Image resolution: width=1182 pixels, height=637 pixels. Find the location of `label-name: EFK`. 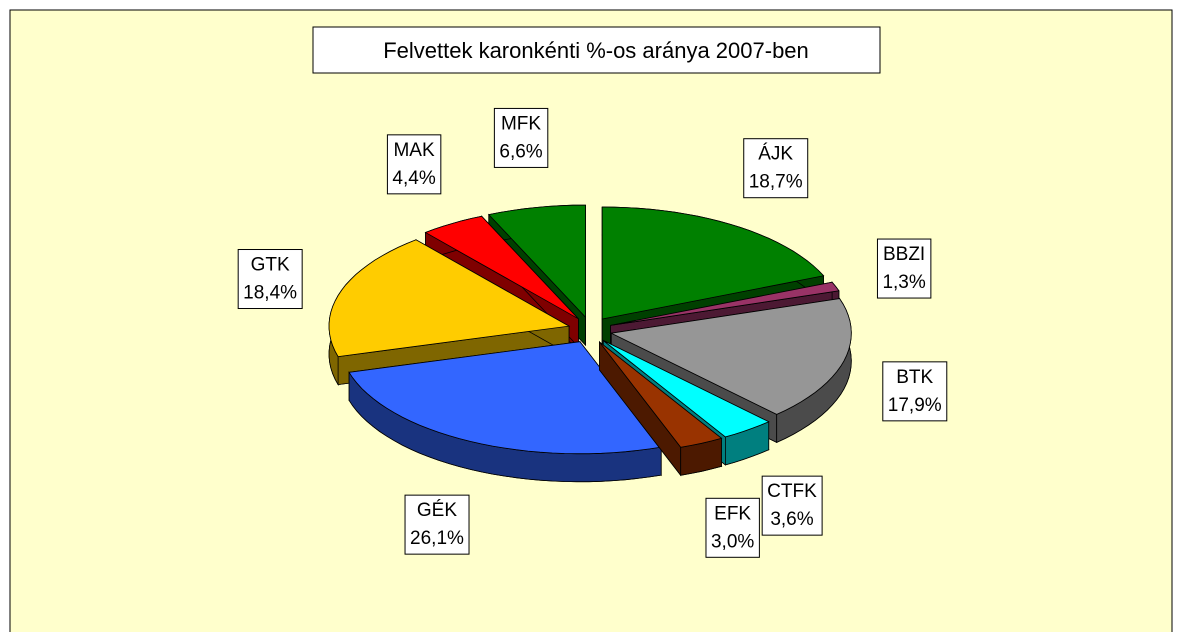

label-name: EFK is located at coordinates (732, 513).